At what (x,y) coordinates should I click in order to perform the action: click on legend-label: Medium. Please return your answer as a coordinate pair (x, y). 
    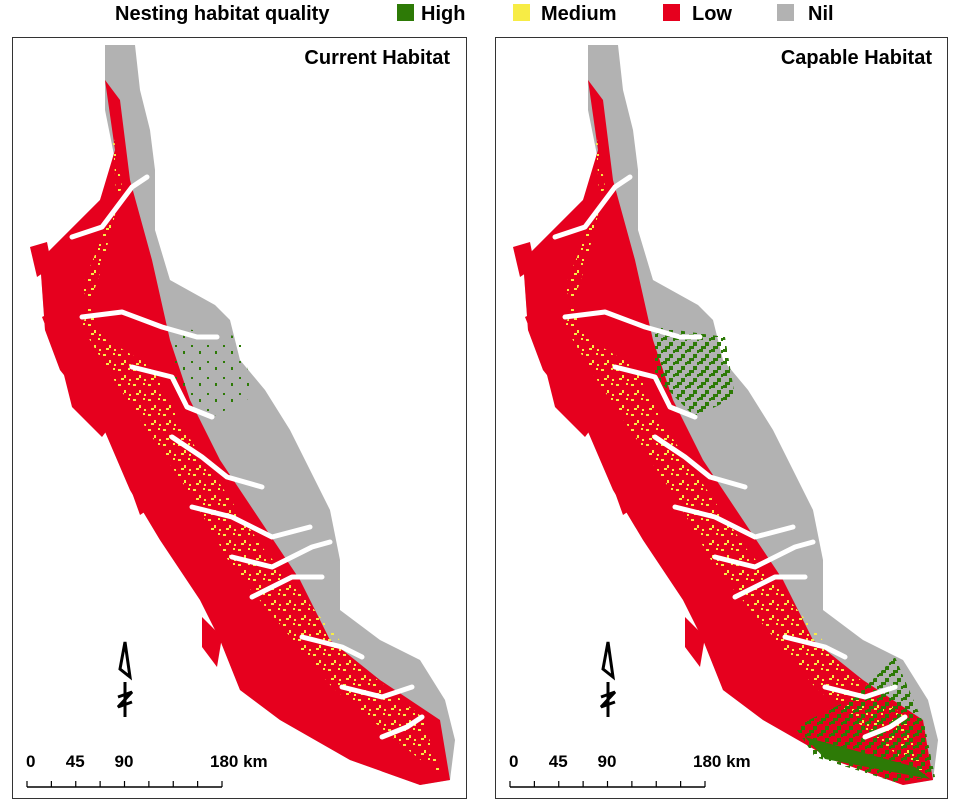
    Looking at the image, I should click on (579, 14).